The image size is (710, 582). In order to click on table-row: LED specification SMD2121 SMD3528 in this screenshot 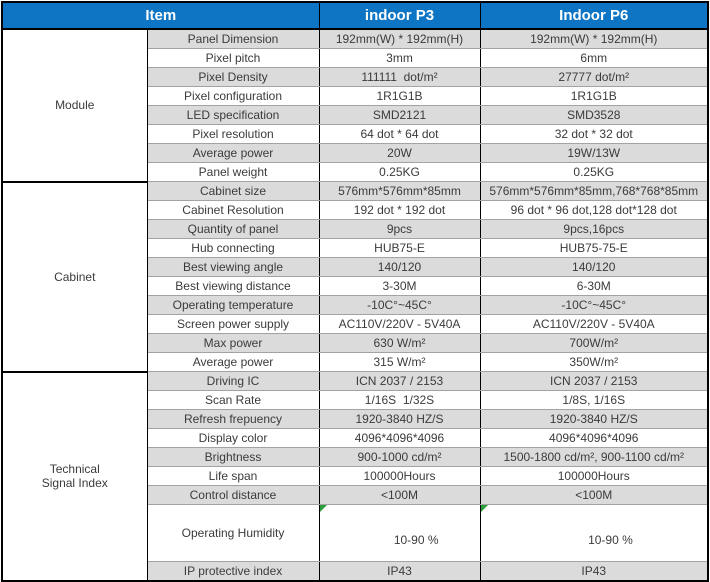, I will do `click(355, 115)`.